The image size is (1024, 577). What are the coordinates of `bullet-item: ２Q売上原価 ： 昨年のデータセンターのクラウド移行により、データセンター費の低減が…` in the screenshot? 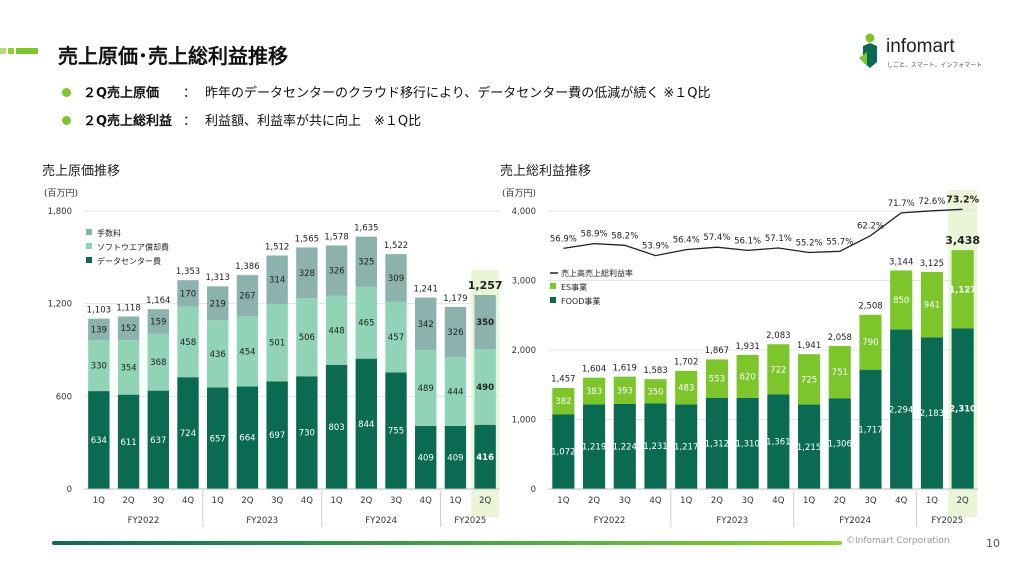 It's located at (386, 91).